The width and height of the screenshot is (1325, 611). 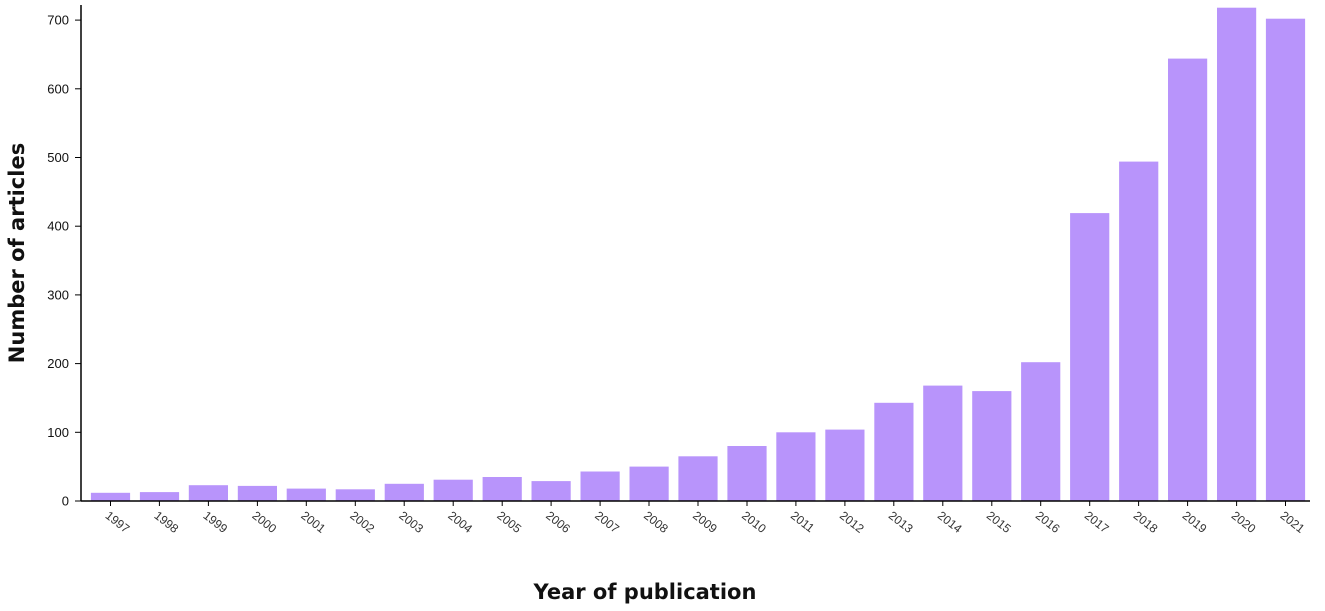 I want to click on x-tick-label-1999: 1999, so click(x=216, y=522).